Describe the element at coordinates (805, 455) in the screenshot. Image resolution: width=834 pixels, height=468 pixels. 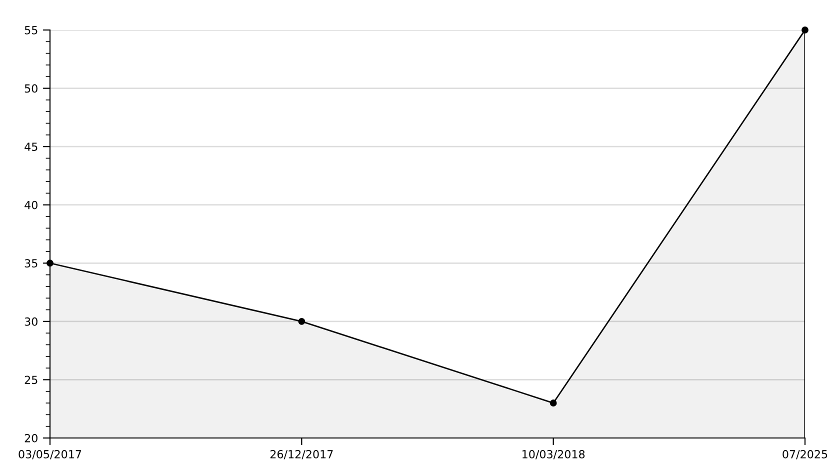
I see `x-tick-label: 07/2025` at that location.